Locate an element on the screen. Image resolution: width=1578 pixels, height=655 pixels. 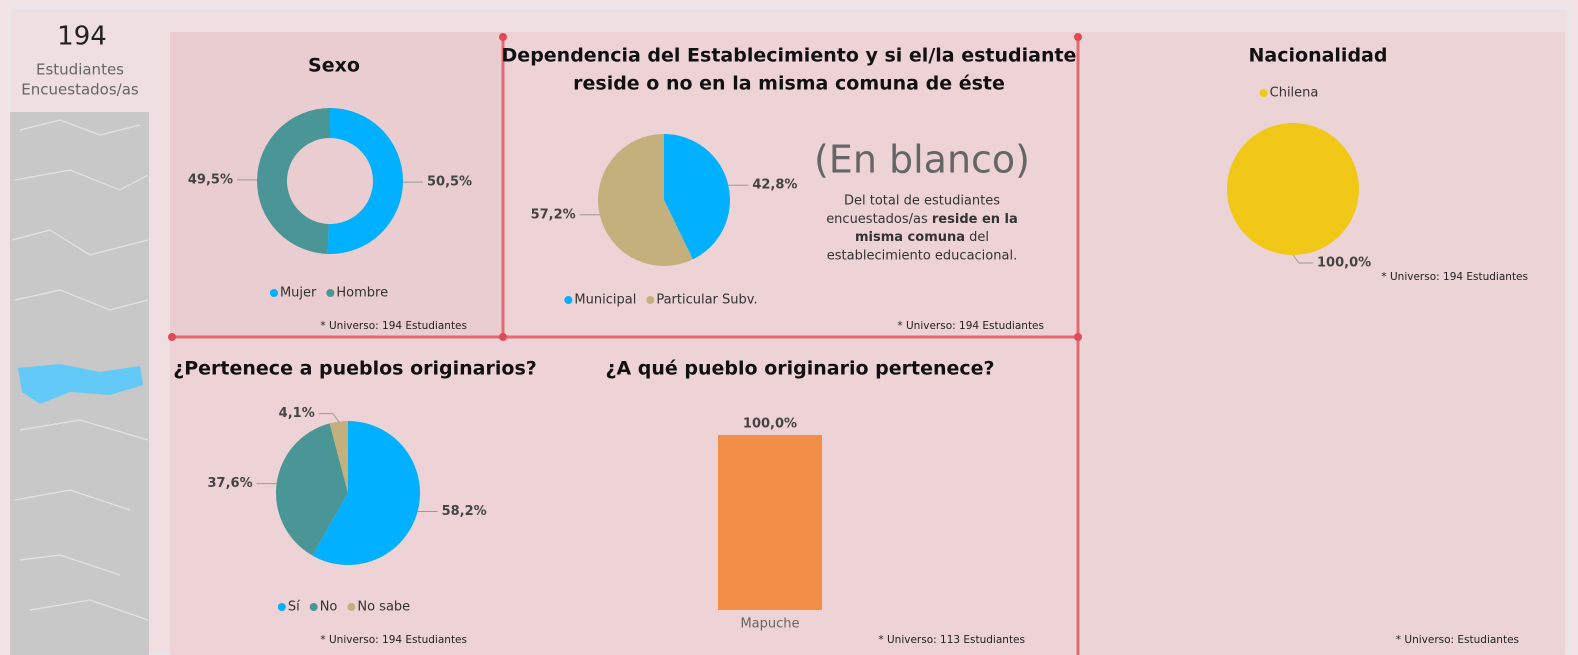
panel is located at coordinates (336, 184).